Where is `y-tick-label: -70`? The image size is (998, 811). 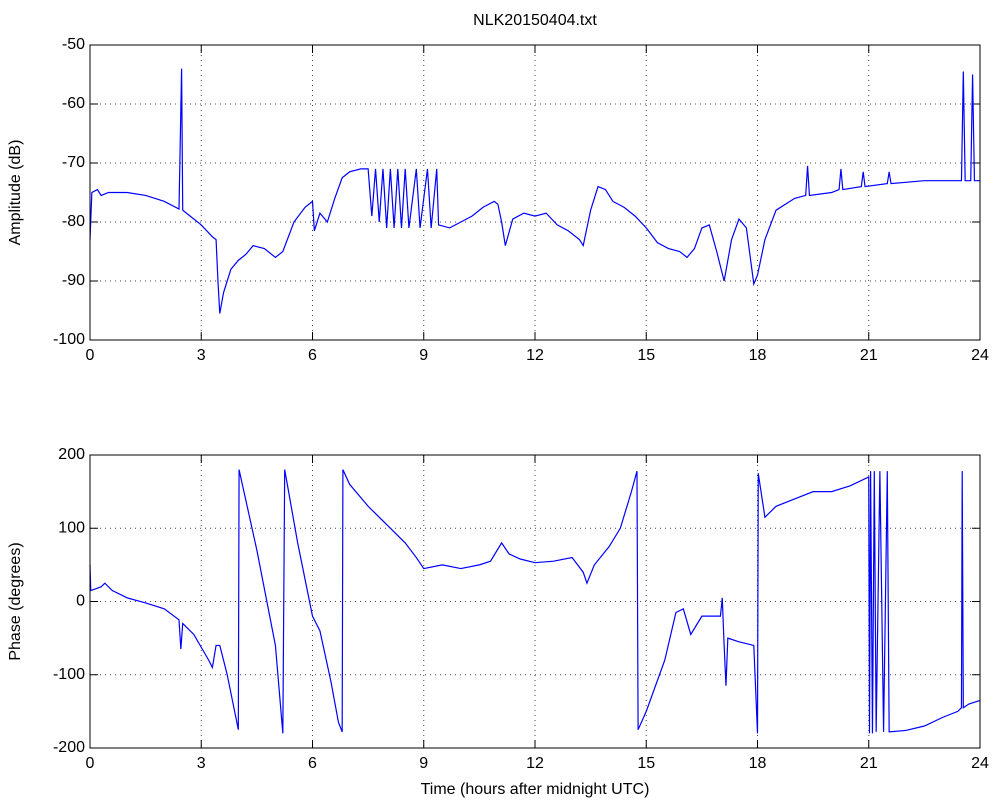
y-tick-label: -70 is located at coordinates (73, 162).